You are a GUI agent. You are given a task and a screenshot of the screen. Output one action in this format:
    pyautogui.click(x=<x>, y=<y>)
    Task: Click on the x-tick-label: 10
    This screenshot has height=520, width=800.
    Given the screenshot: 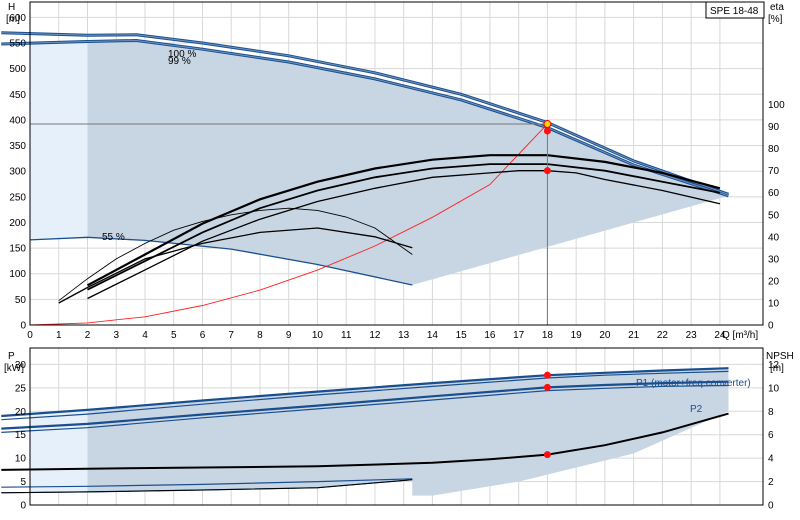 What is the action you would take?
    pyautogui.click(x=318, y=335)
    